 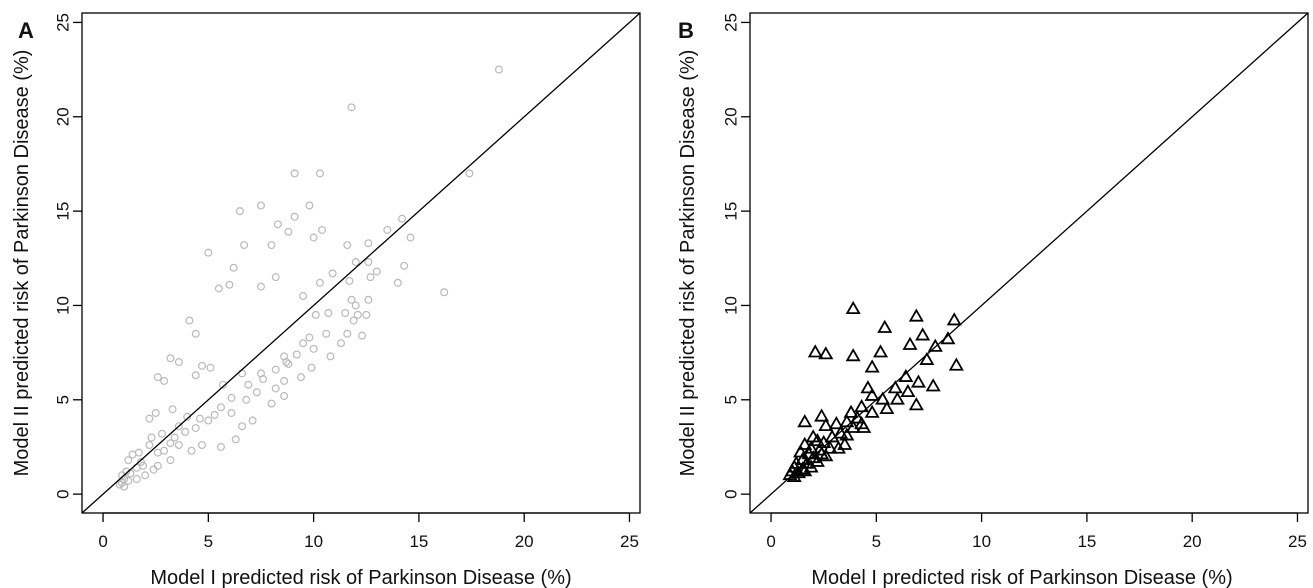 What do you see at coordinates (63, 116) in the screenshot?
I see `panel-a-y-tick-label: 20` at bounding box center [63, 116].